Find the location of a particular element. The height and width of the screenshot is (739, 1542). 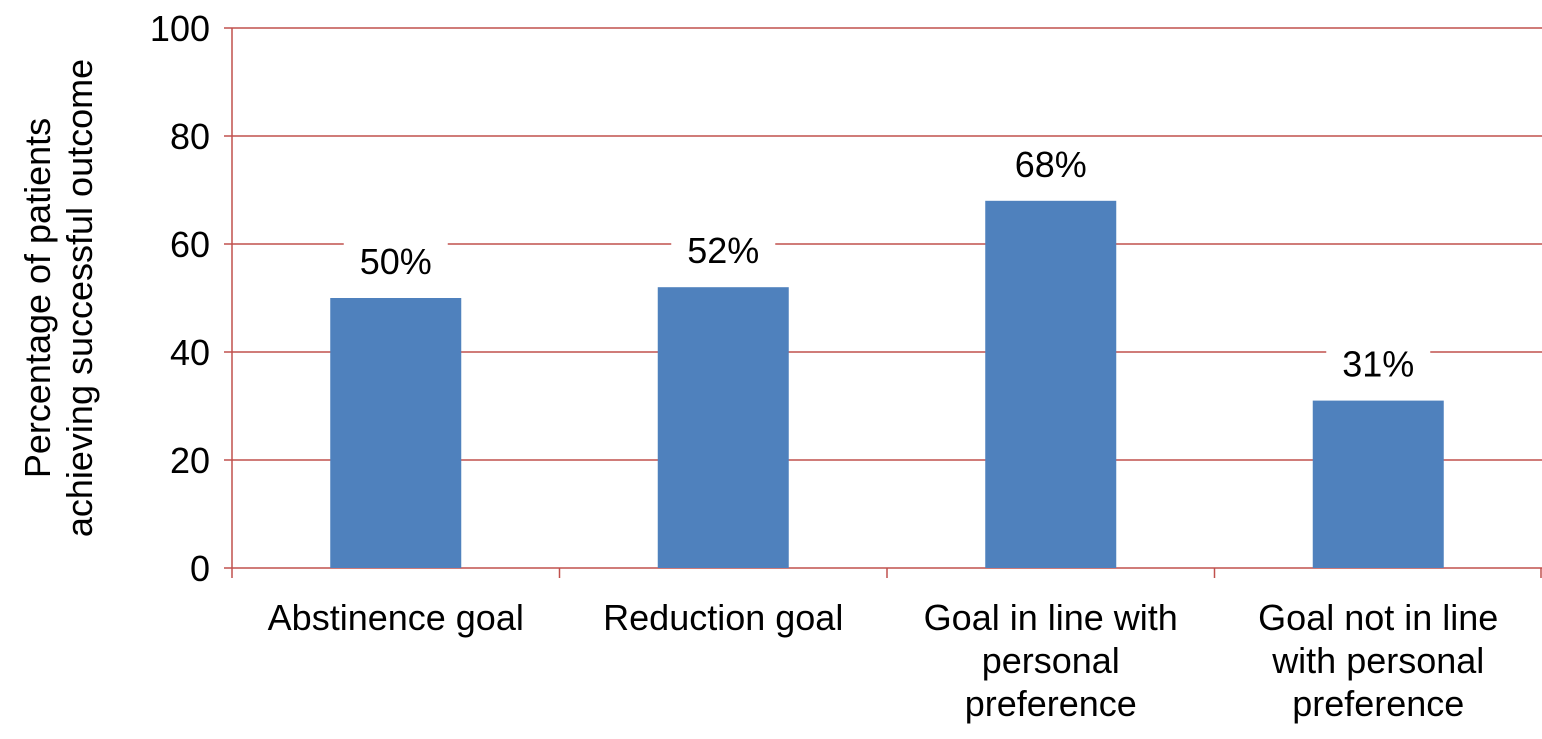

data-label: 31% is located at coordinates (1378, 364).